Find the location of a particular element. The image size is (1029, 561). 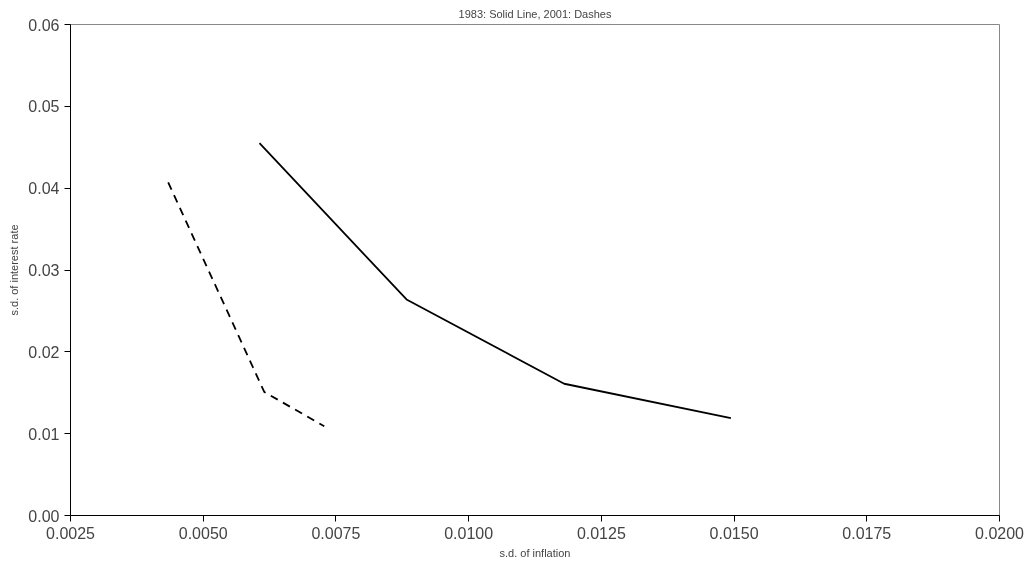

y-tick-label: 0.06 is located at coordinates (44, 25).